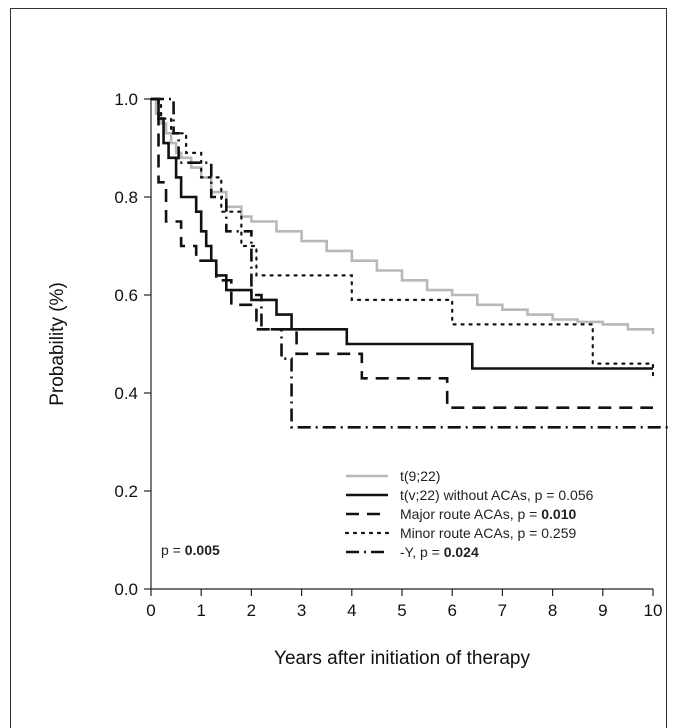 The width and height of the screenshot is (678, 728). What do you see at coordinates (202, 550) in the screenshot?
I see `overall-p-number: 0.005` at bounding box center [202, 550].